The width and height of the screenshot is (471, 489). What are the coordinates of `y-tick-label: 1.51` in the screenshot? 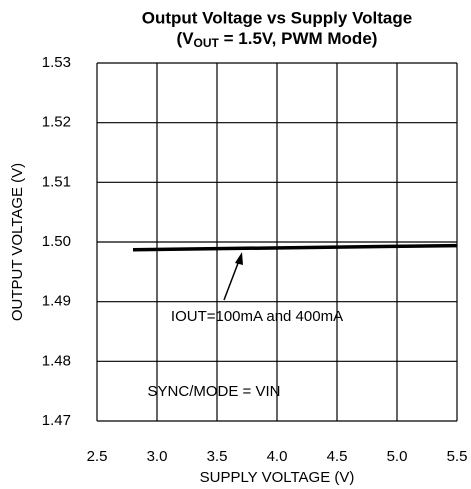 It's located at (56, 181).